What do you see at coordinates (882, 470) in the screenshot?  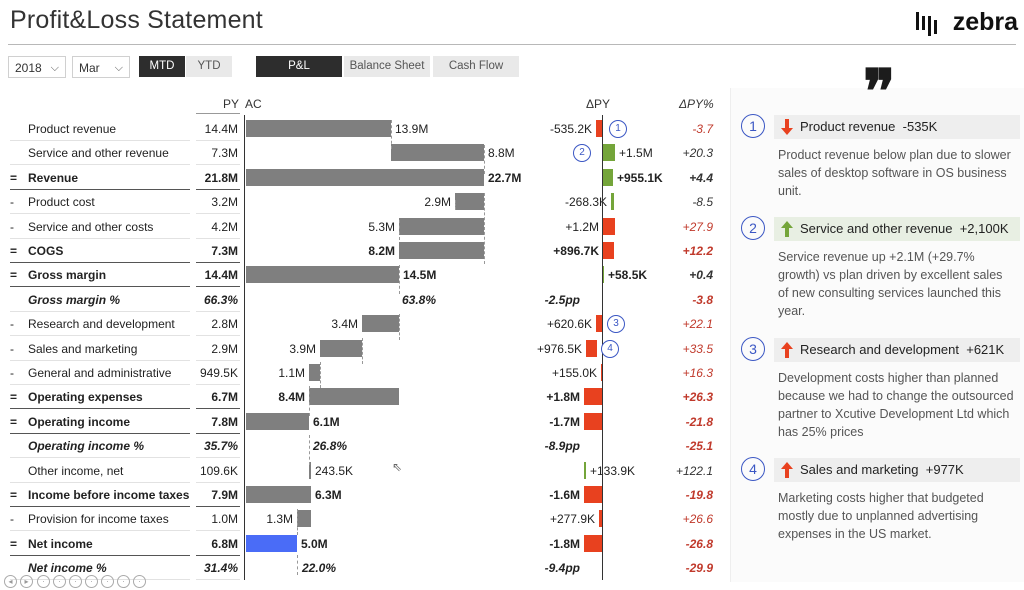 I see `comment-title: Sales and marketing +977K` at bounding box center [882, 470].